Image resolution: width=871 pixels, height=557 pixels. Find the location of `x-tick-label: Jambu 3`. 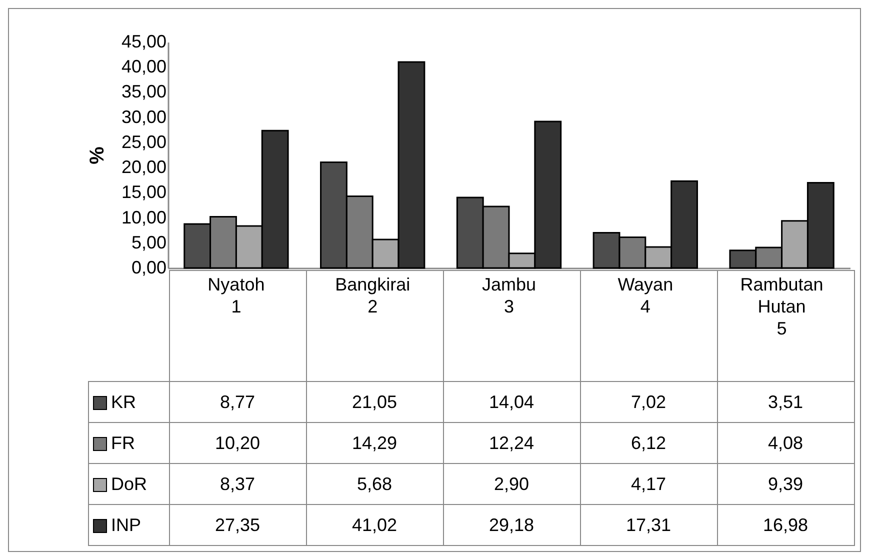

x-tick-label: Jambu 3 is located at coordinates (509, 295).